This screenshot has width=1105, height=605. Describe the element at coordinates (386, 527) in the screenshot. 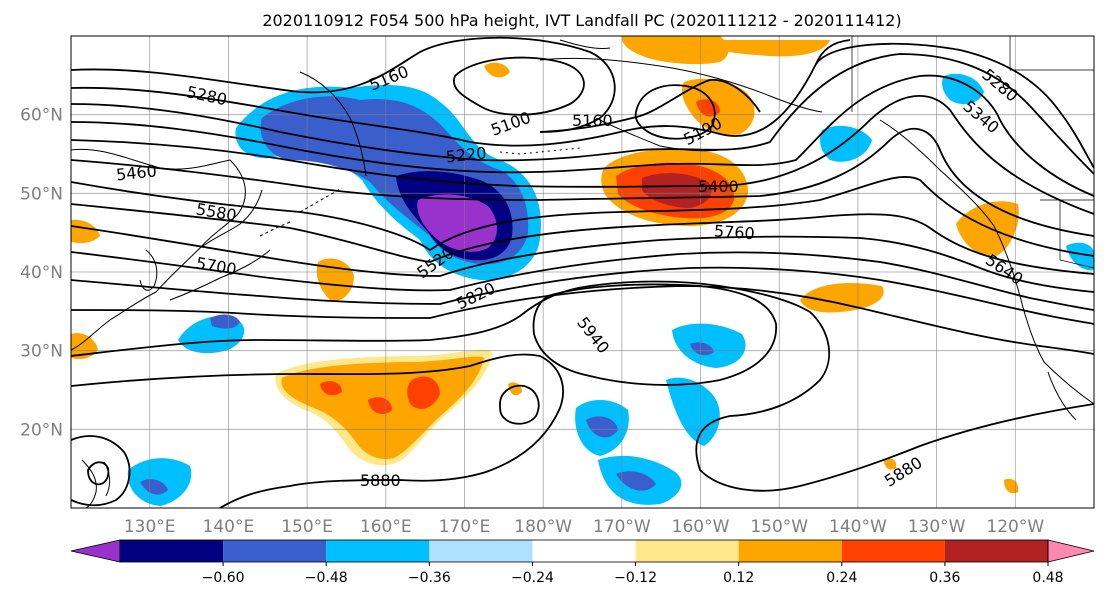

I see `lon-tick-label: 160°E` at that location.